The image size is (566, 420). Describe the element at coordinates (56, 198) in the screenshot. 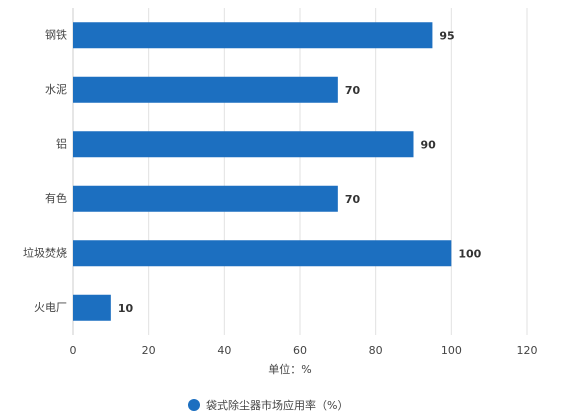

I see `y-tick-label: 有色` at that location.